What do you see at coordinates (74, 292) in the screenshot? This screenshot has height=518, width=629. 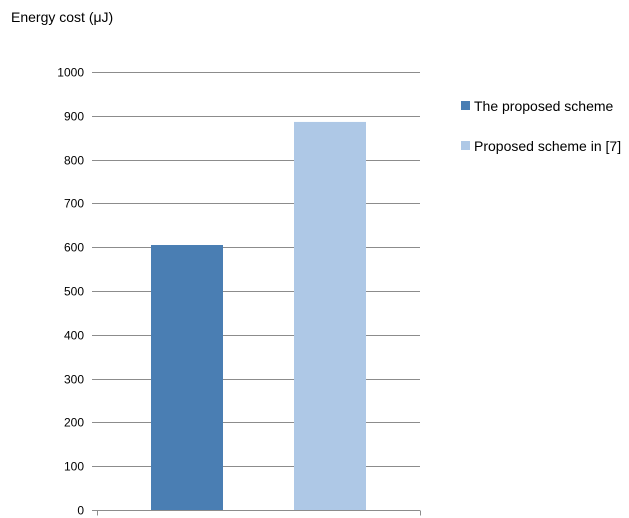 I see `y-tick-label: 500` at bounding box center [74, 292].